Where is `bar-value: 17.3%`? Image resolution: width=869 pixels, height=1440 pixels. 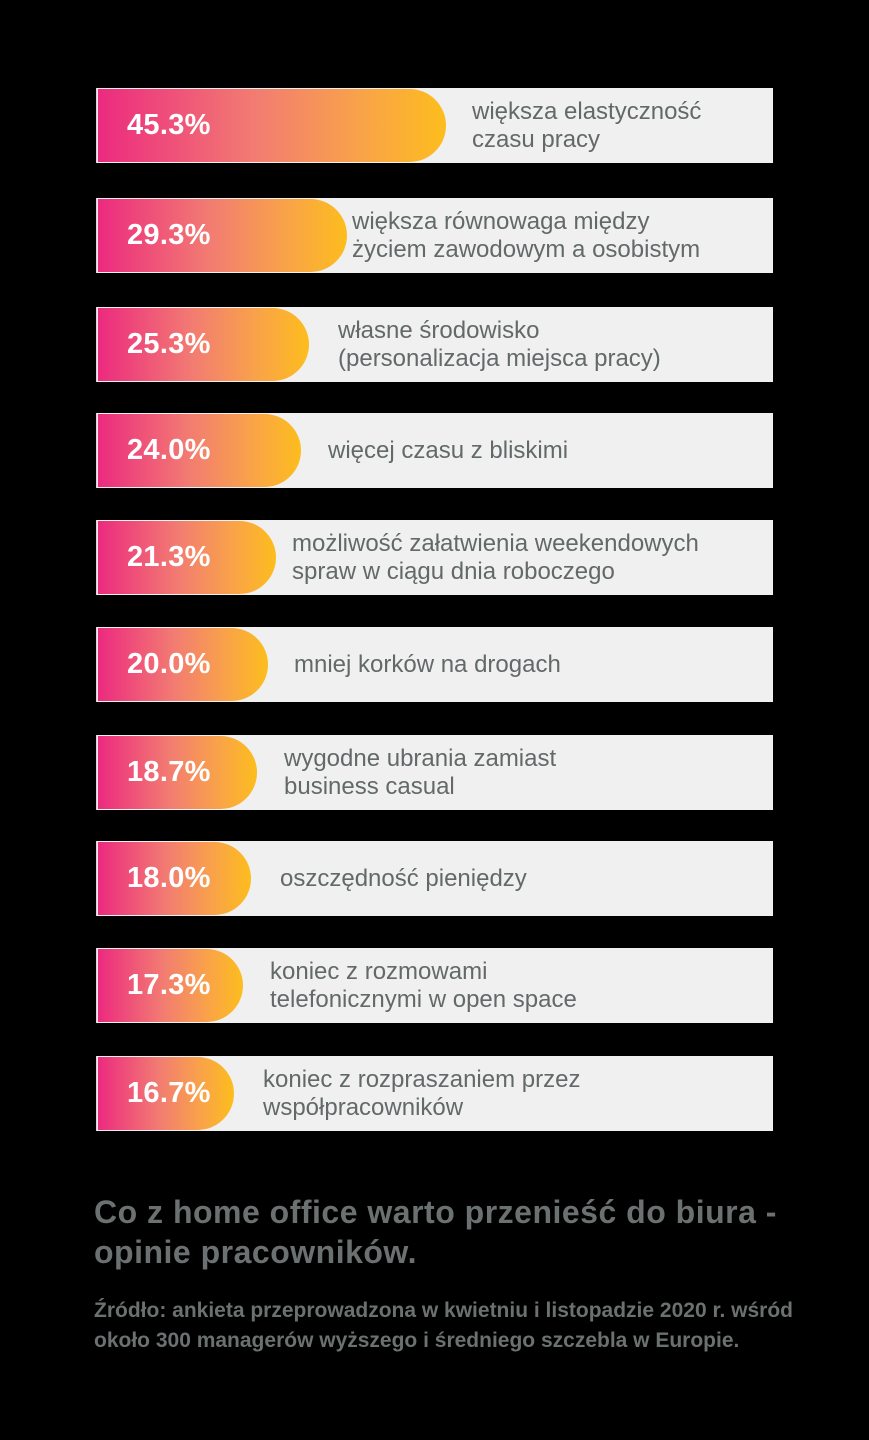
bar-value: 17.3% is located at coordinates (169, 985).